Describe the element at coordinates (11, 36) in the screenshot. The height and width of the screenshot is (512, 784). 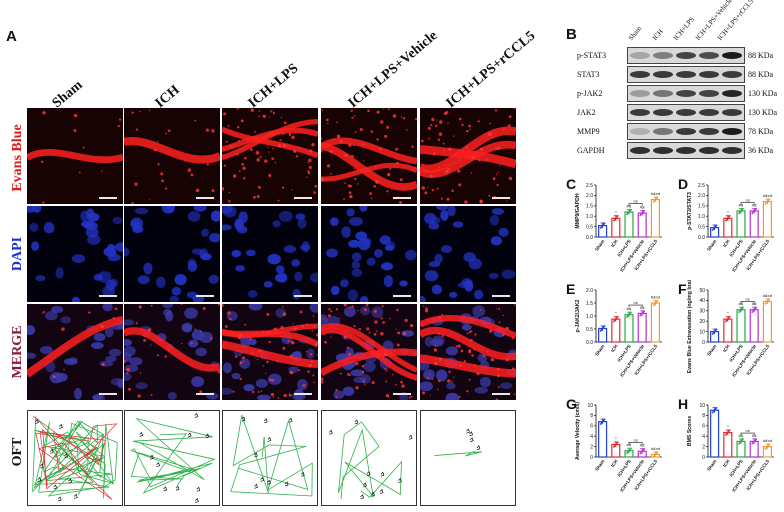
I see `panel-a-letter: A` at that location.